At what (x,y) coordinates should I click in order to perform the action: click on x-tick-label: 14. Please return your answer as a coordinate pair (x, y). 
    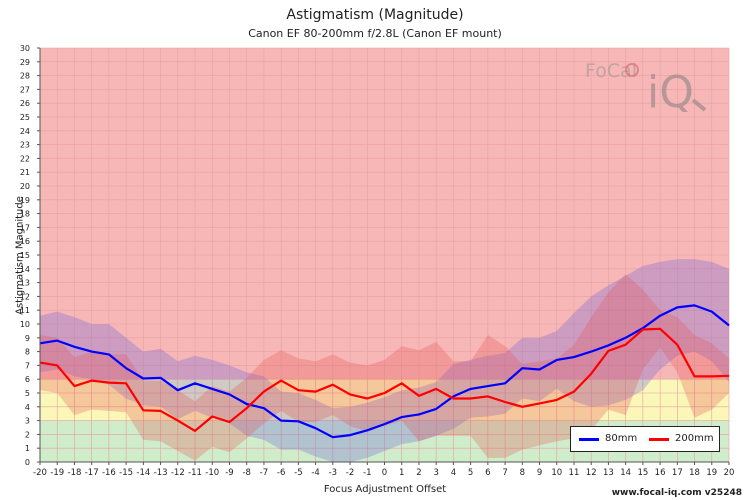
    Looking at the image, I should click on (625, 473).